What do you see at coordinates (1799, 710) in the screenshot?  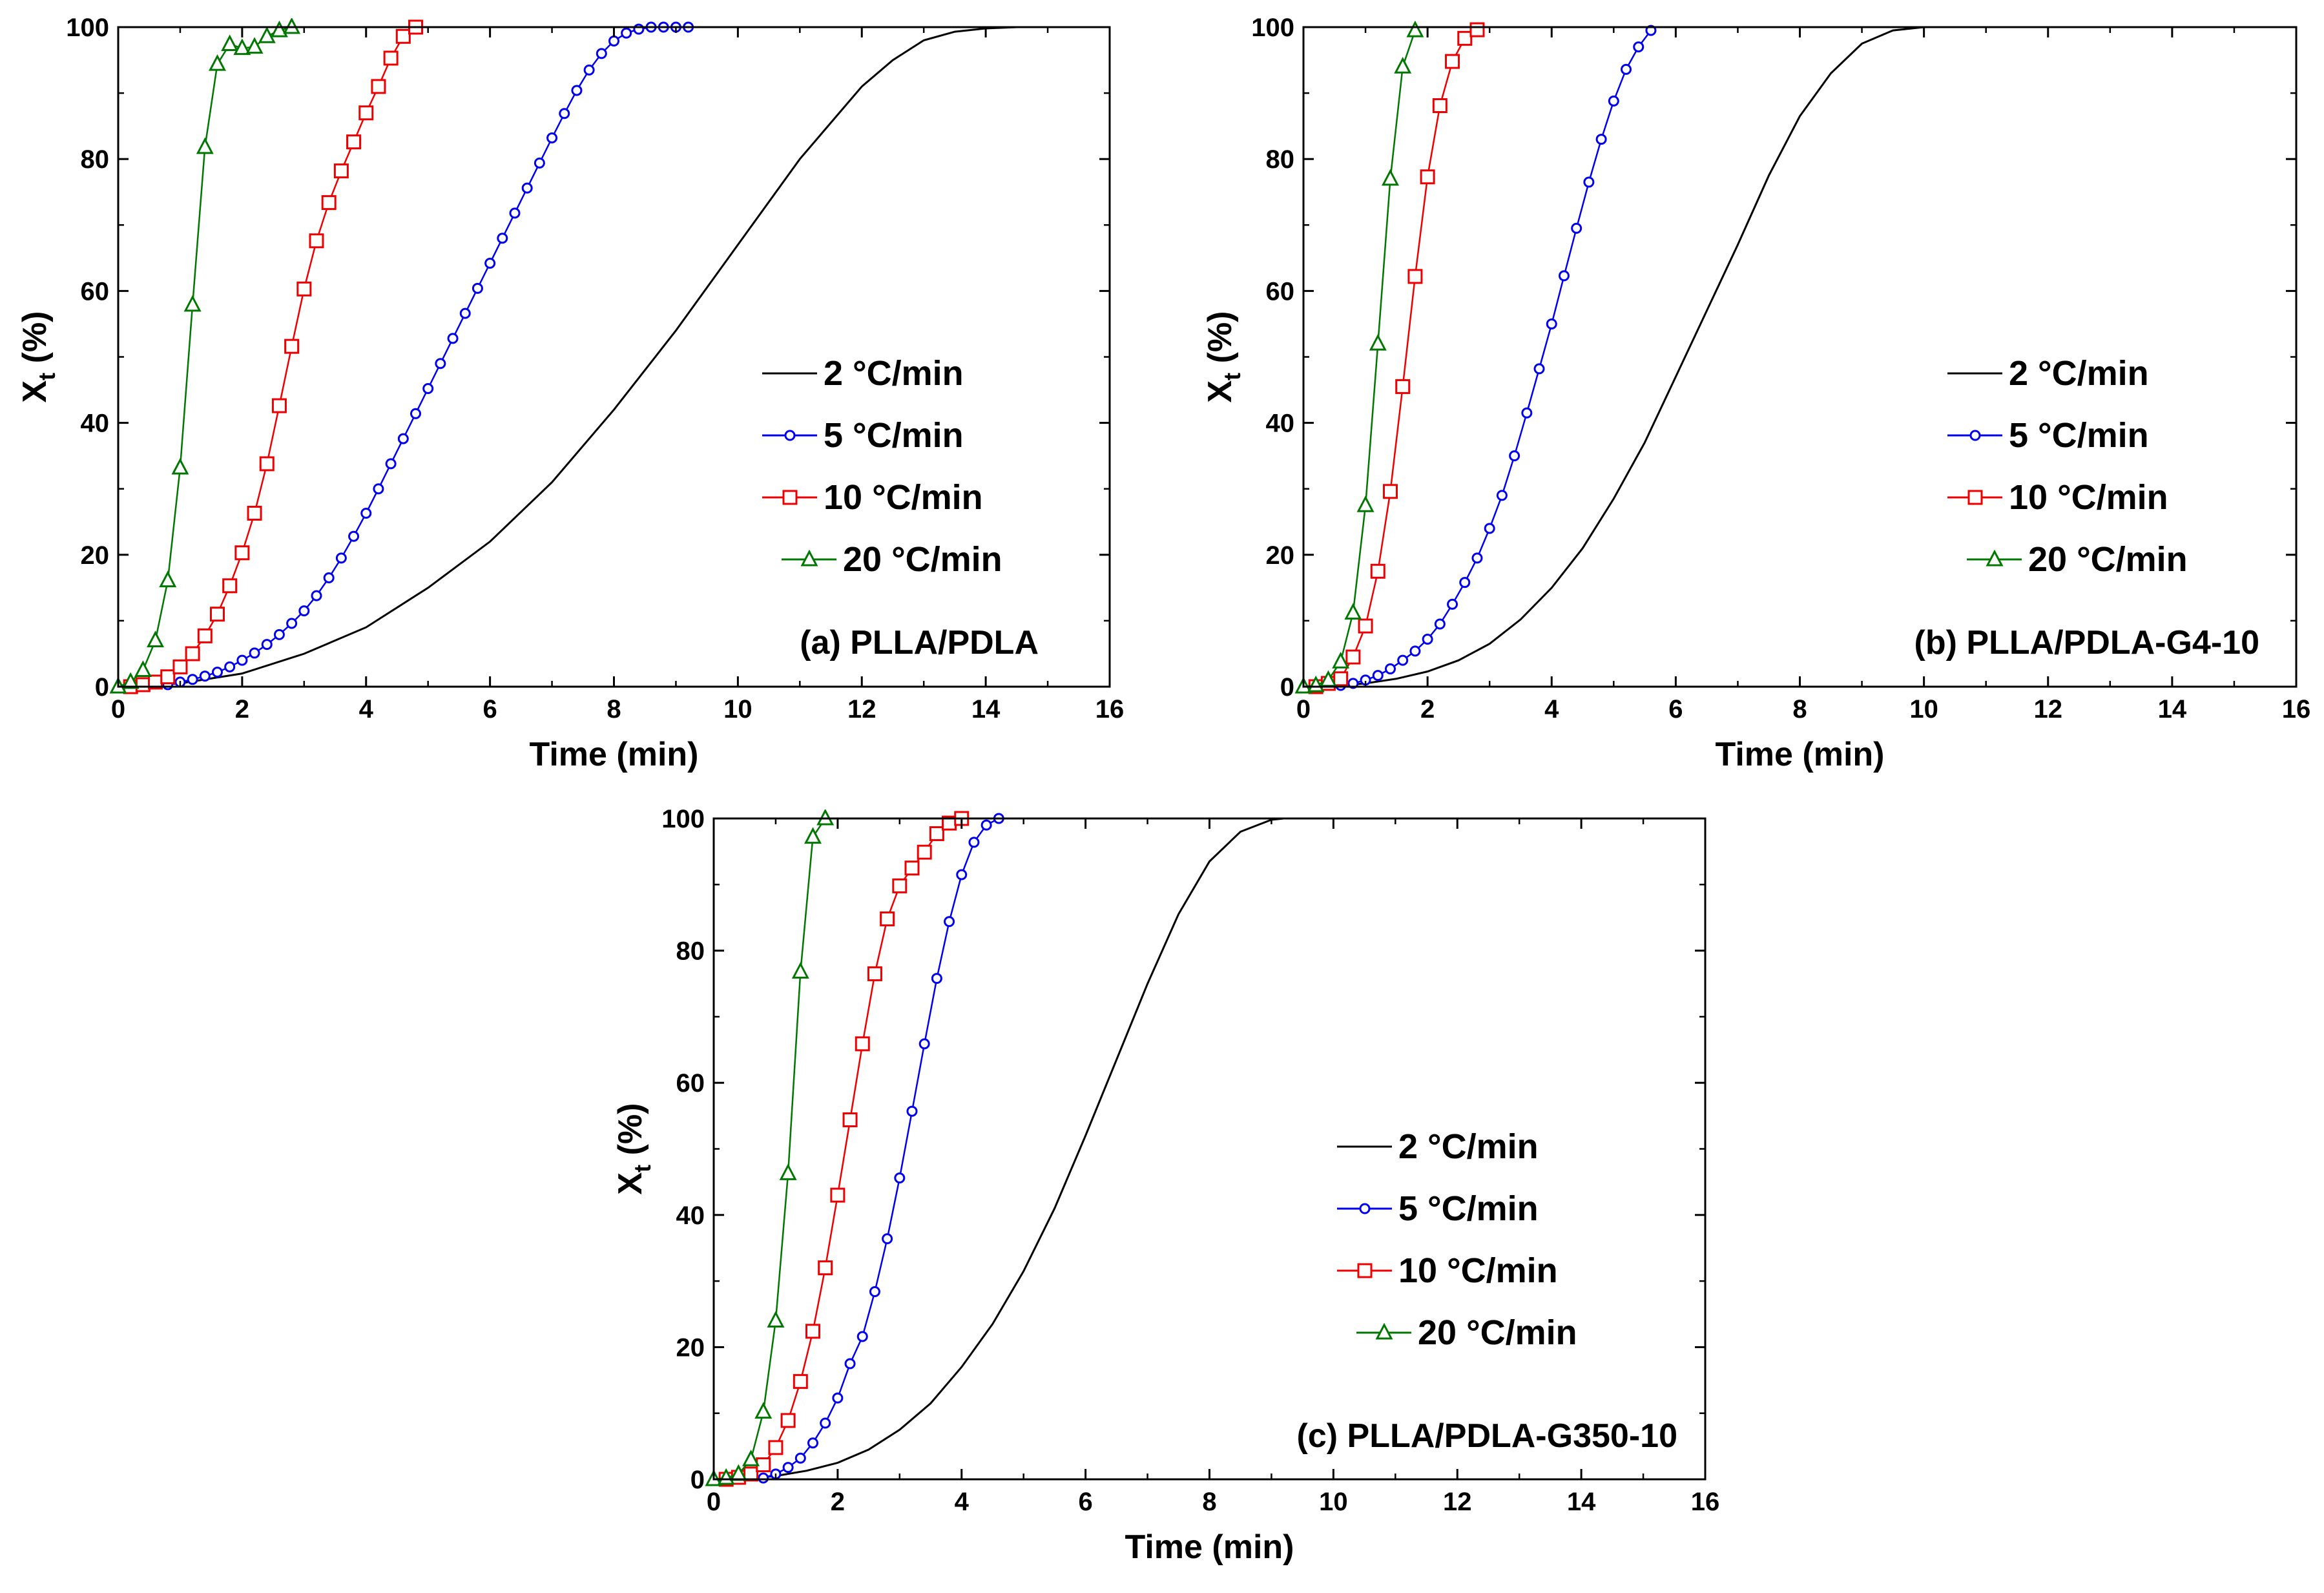 I see `x-tick-label: 8` at bounding box center [1799, 710].